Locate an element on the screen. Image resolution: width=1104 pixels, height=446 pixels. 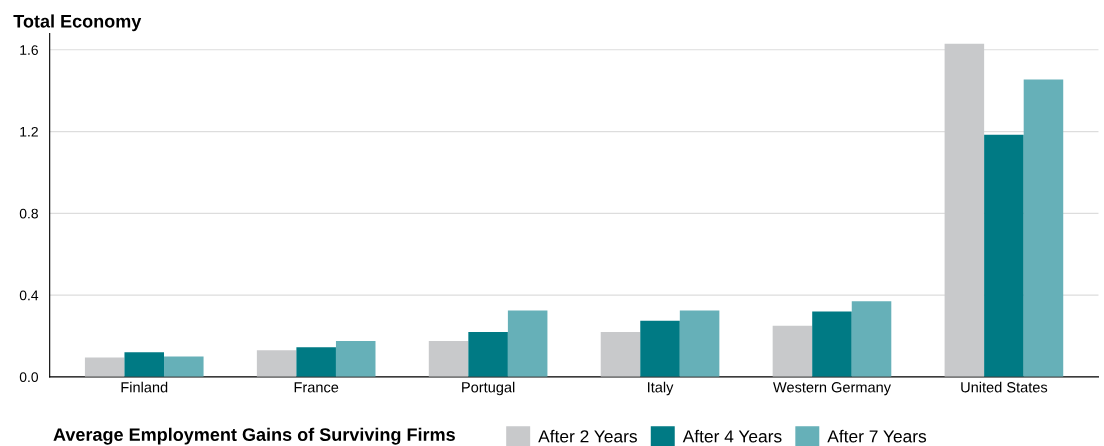
x-tick-label: Finland is located at coordinates (144, 387).